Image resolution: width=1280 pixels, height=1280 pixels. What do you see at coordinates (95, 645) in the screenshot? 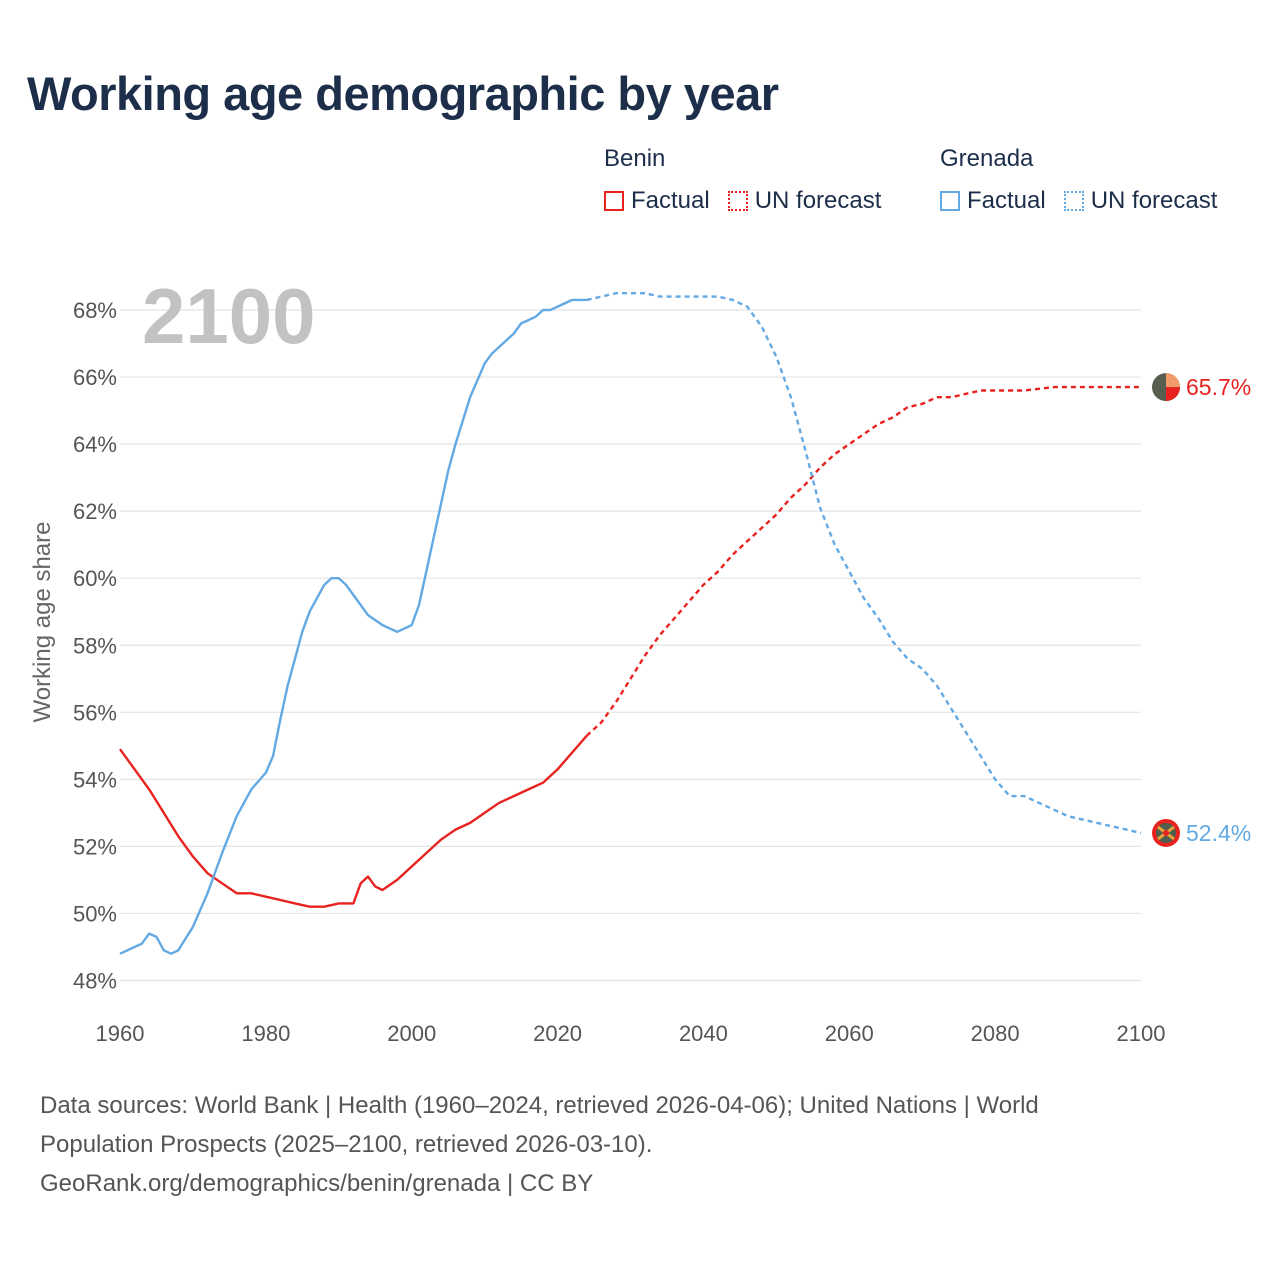
I see `y-tick-label-58: 58%` at bounding box center [95, 645].